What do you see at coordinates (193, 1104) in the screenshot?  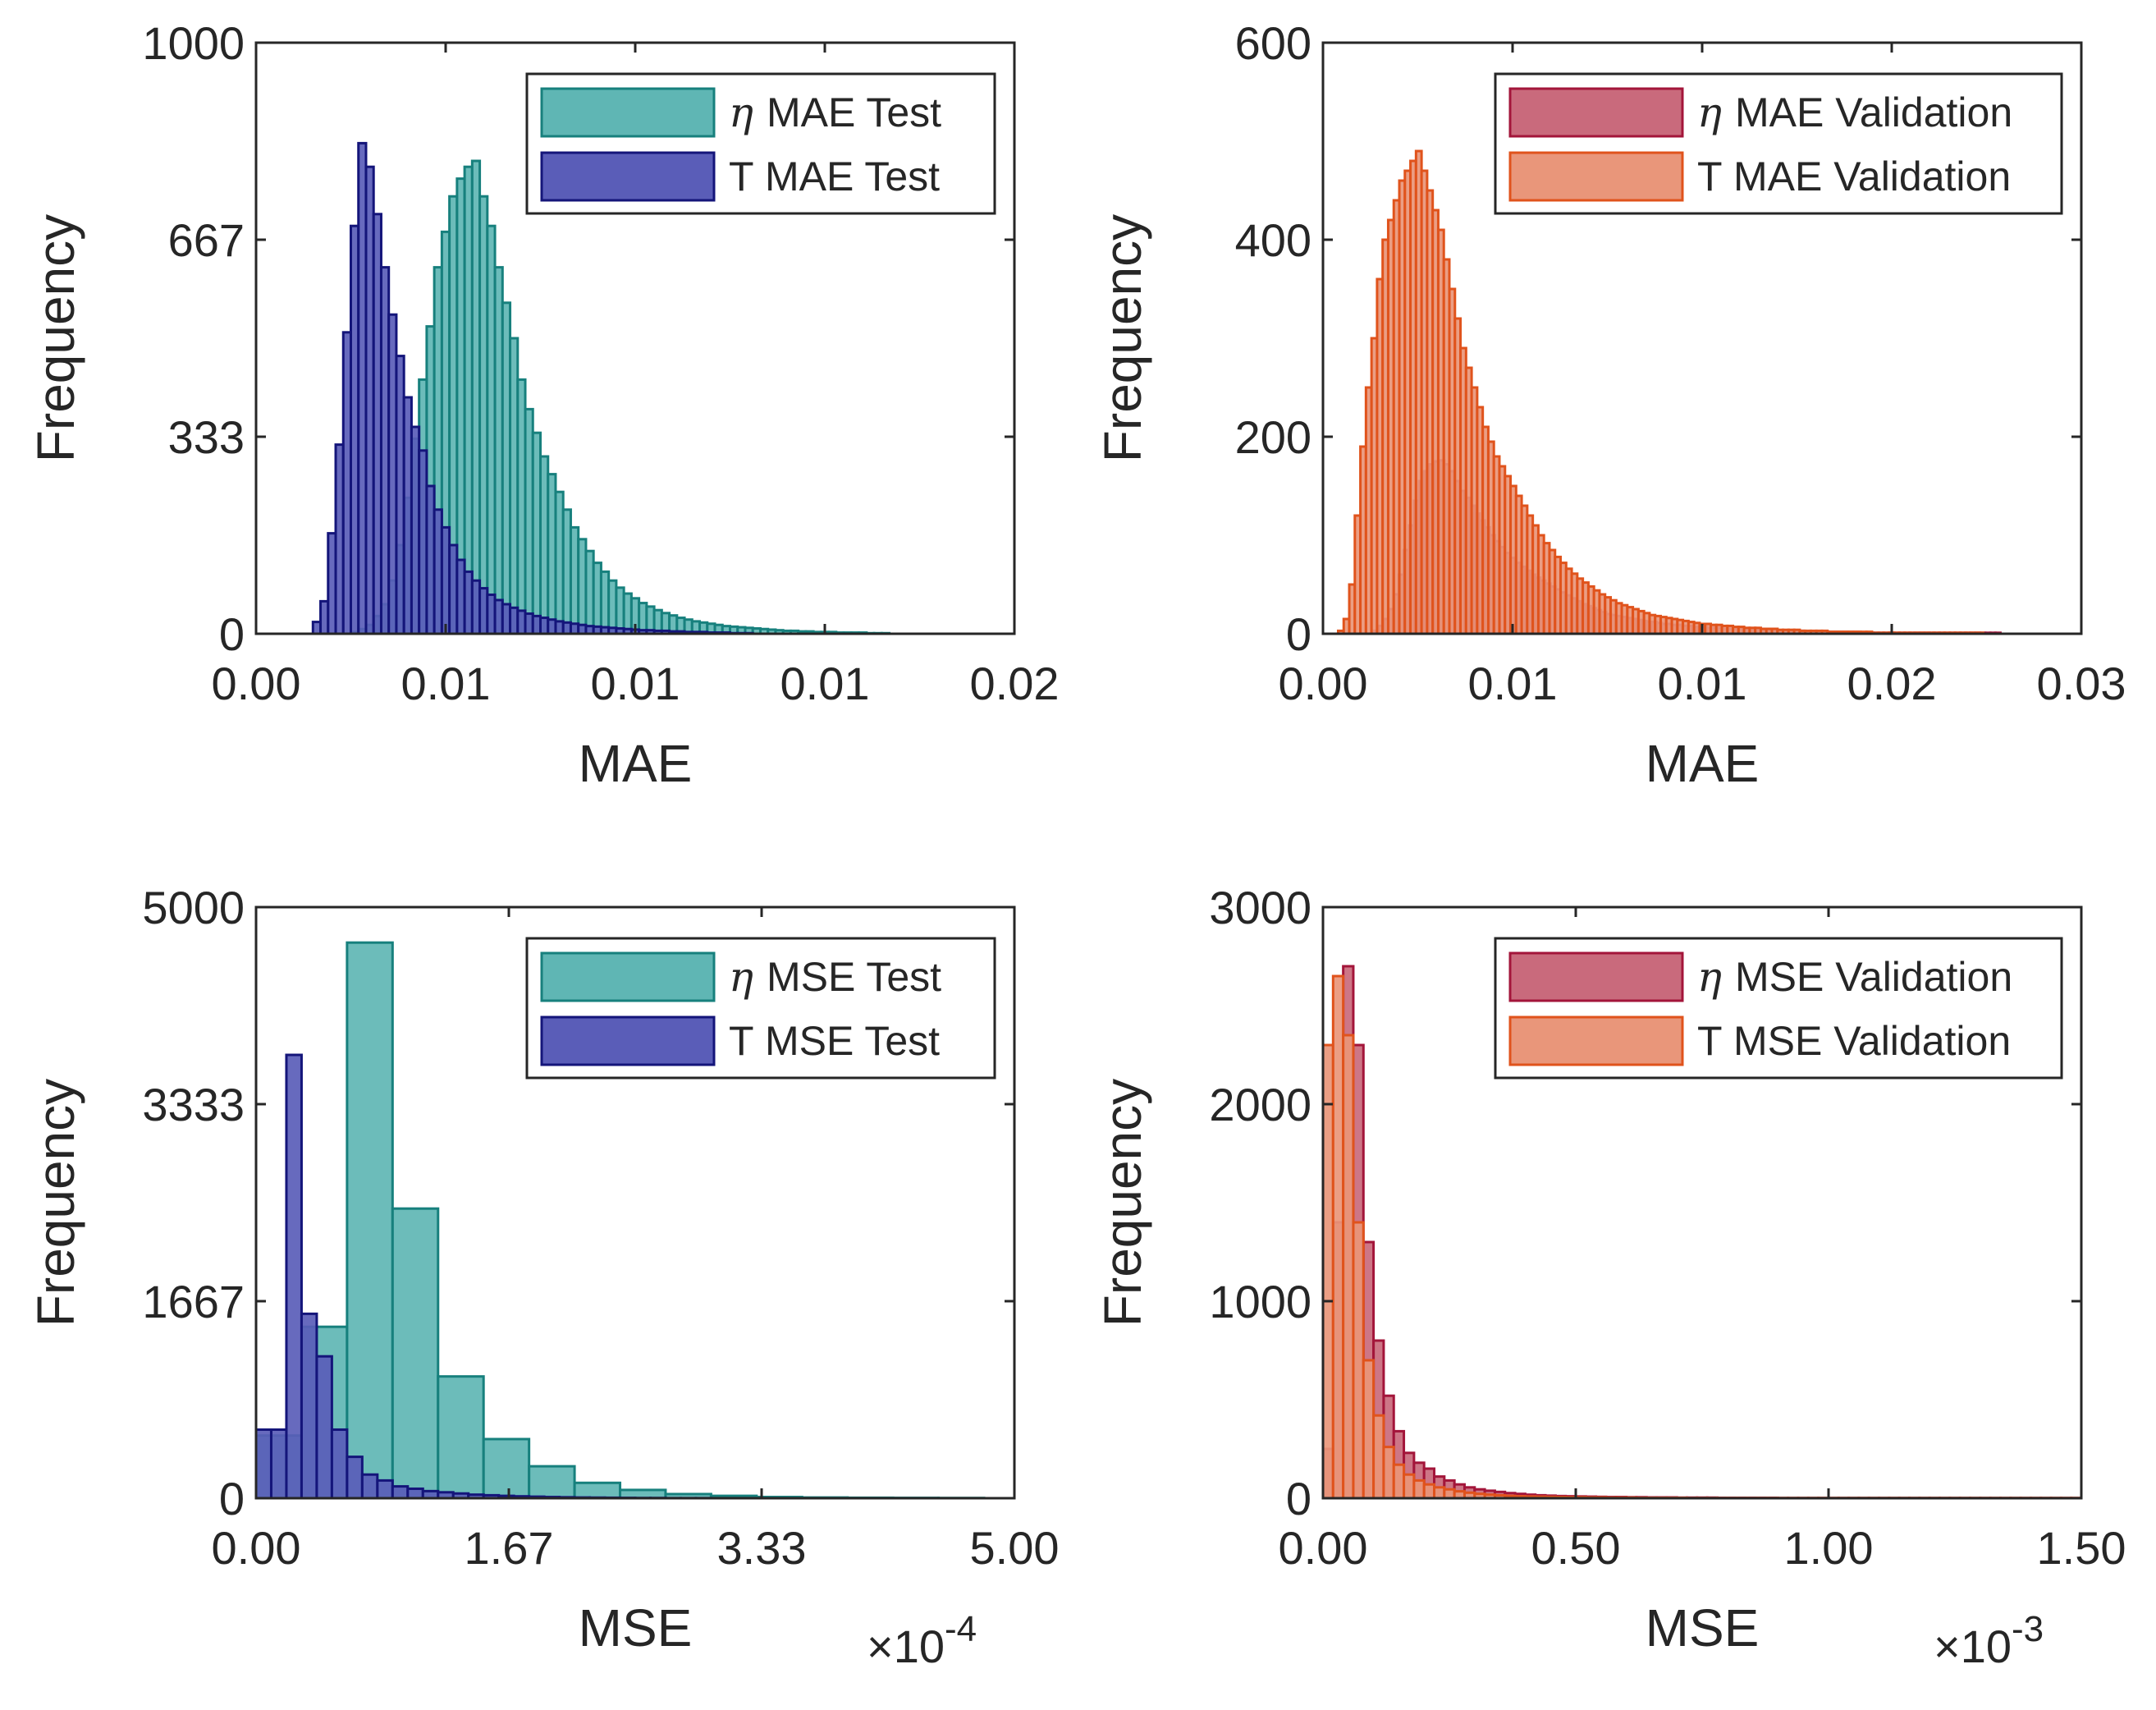 I see `y-tick-label: 3333` at bounding box center [193, 1104].